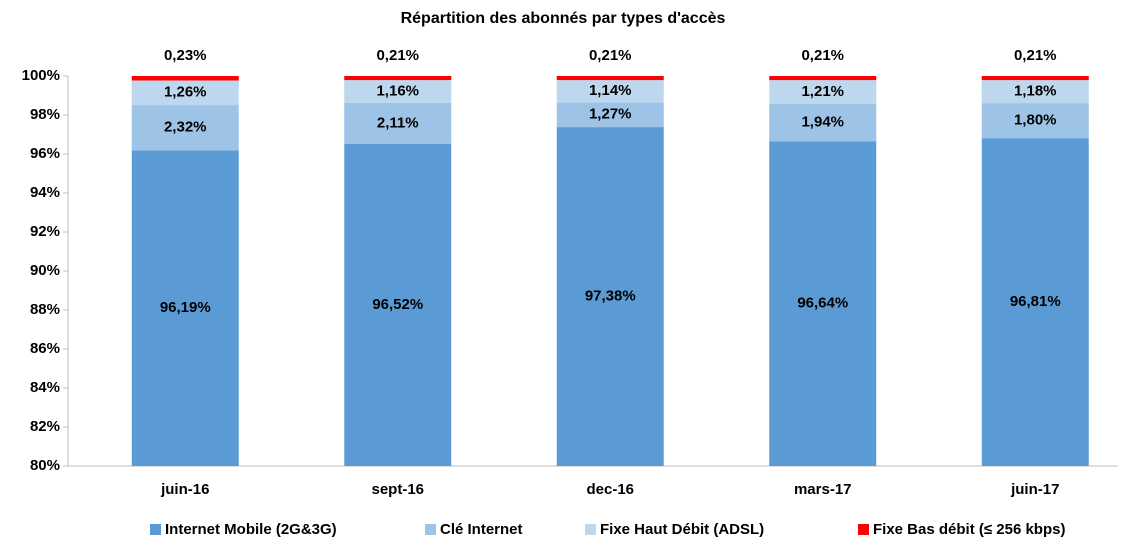 The image size is (1126, 540). I want to click on data-label: 0,23%, so click(185, 55).